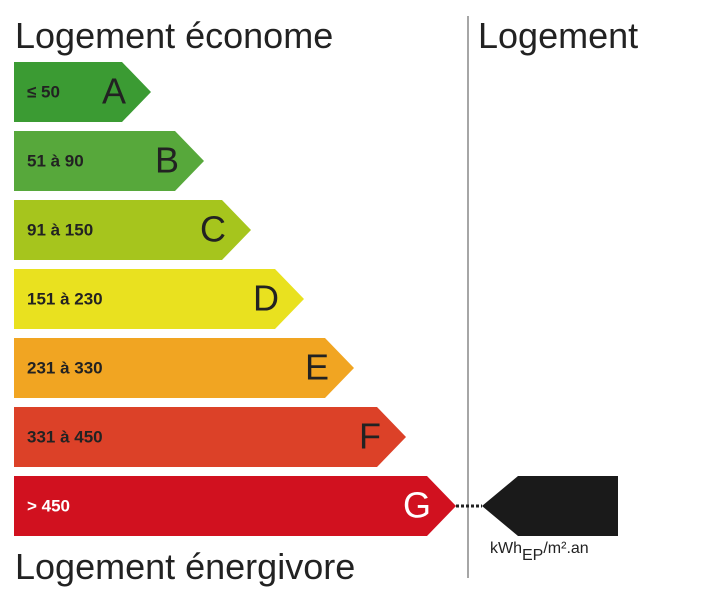 The height and width of the screenshot is (605, 712). I want to click on class-range: > 450, so click(48, 505).